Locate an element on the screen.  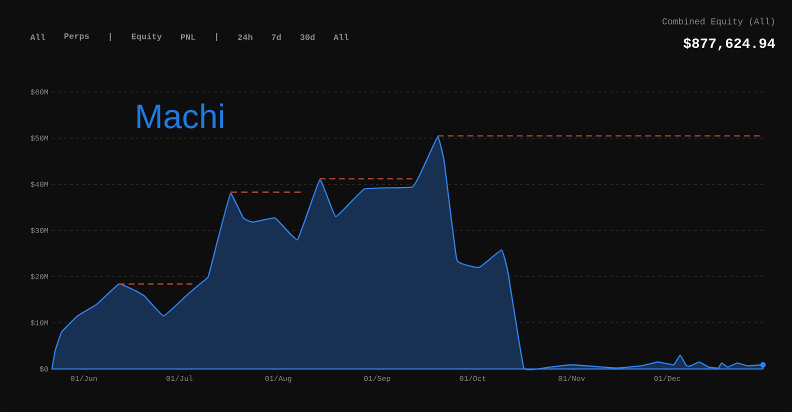
text: 24h is located at coordinates (245, 37).